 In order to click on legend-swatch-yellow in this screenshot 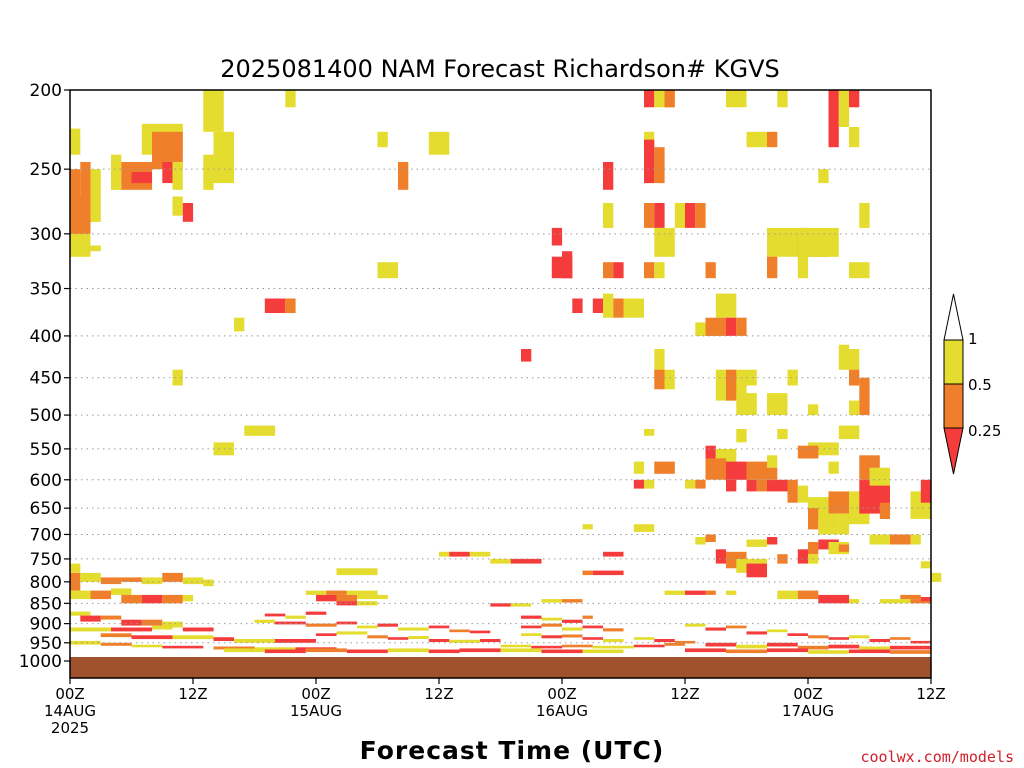, I will do `click(953, 362)`.